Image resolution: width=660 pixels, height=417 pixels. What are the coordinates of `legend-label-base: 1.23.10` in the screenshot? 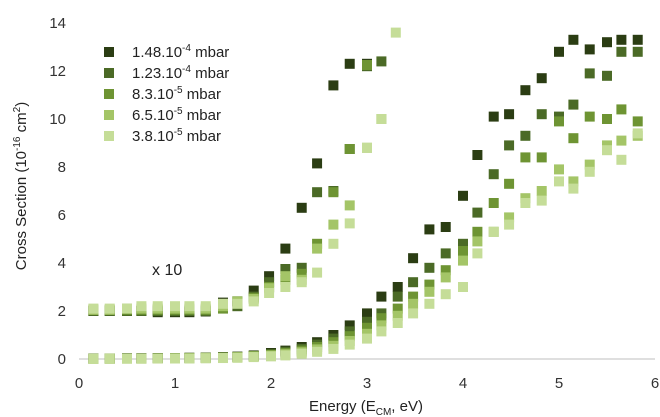 It's located at (157, 73).